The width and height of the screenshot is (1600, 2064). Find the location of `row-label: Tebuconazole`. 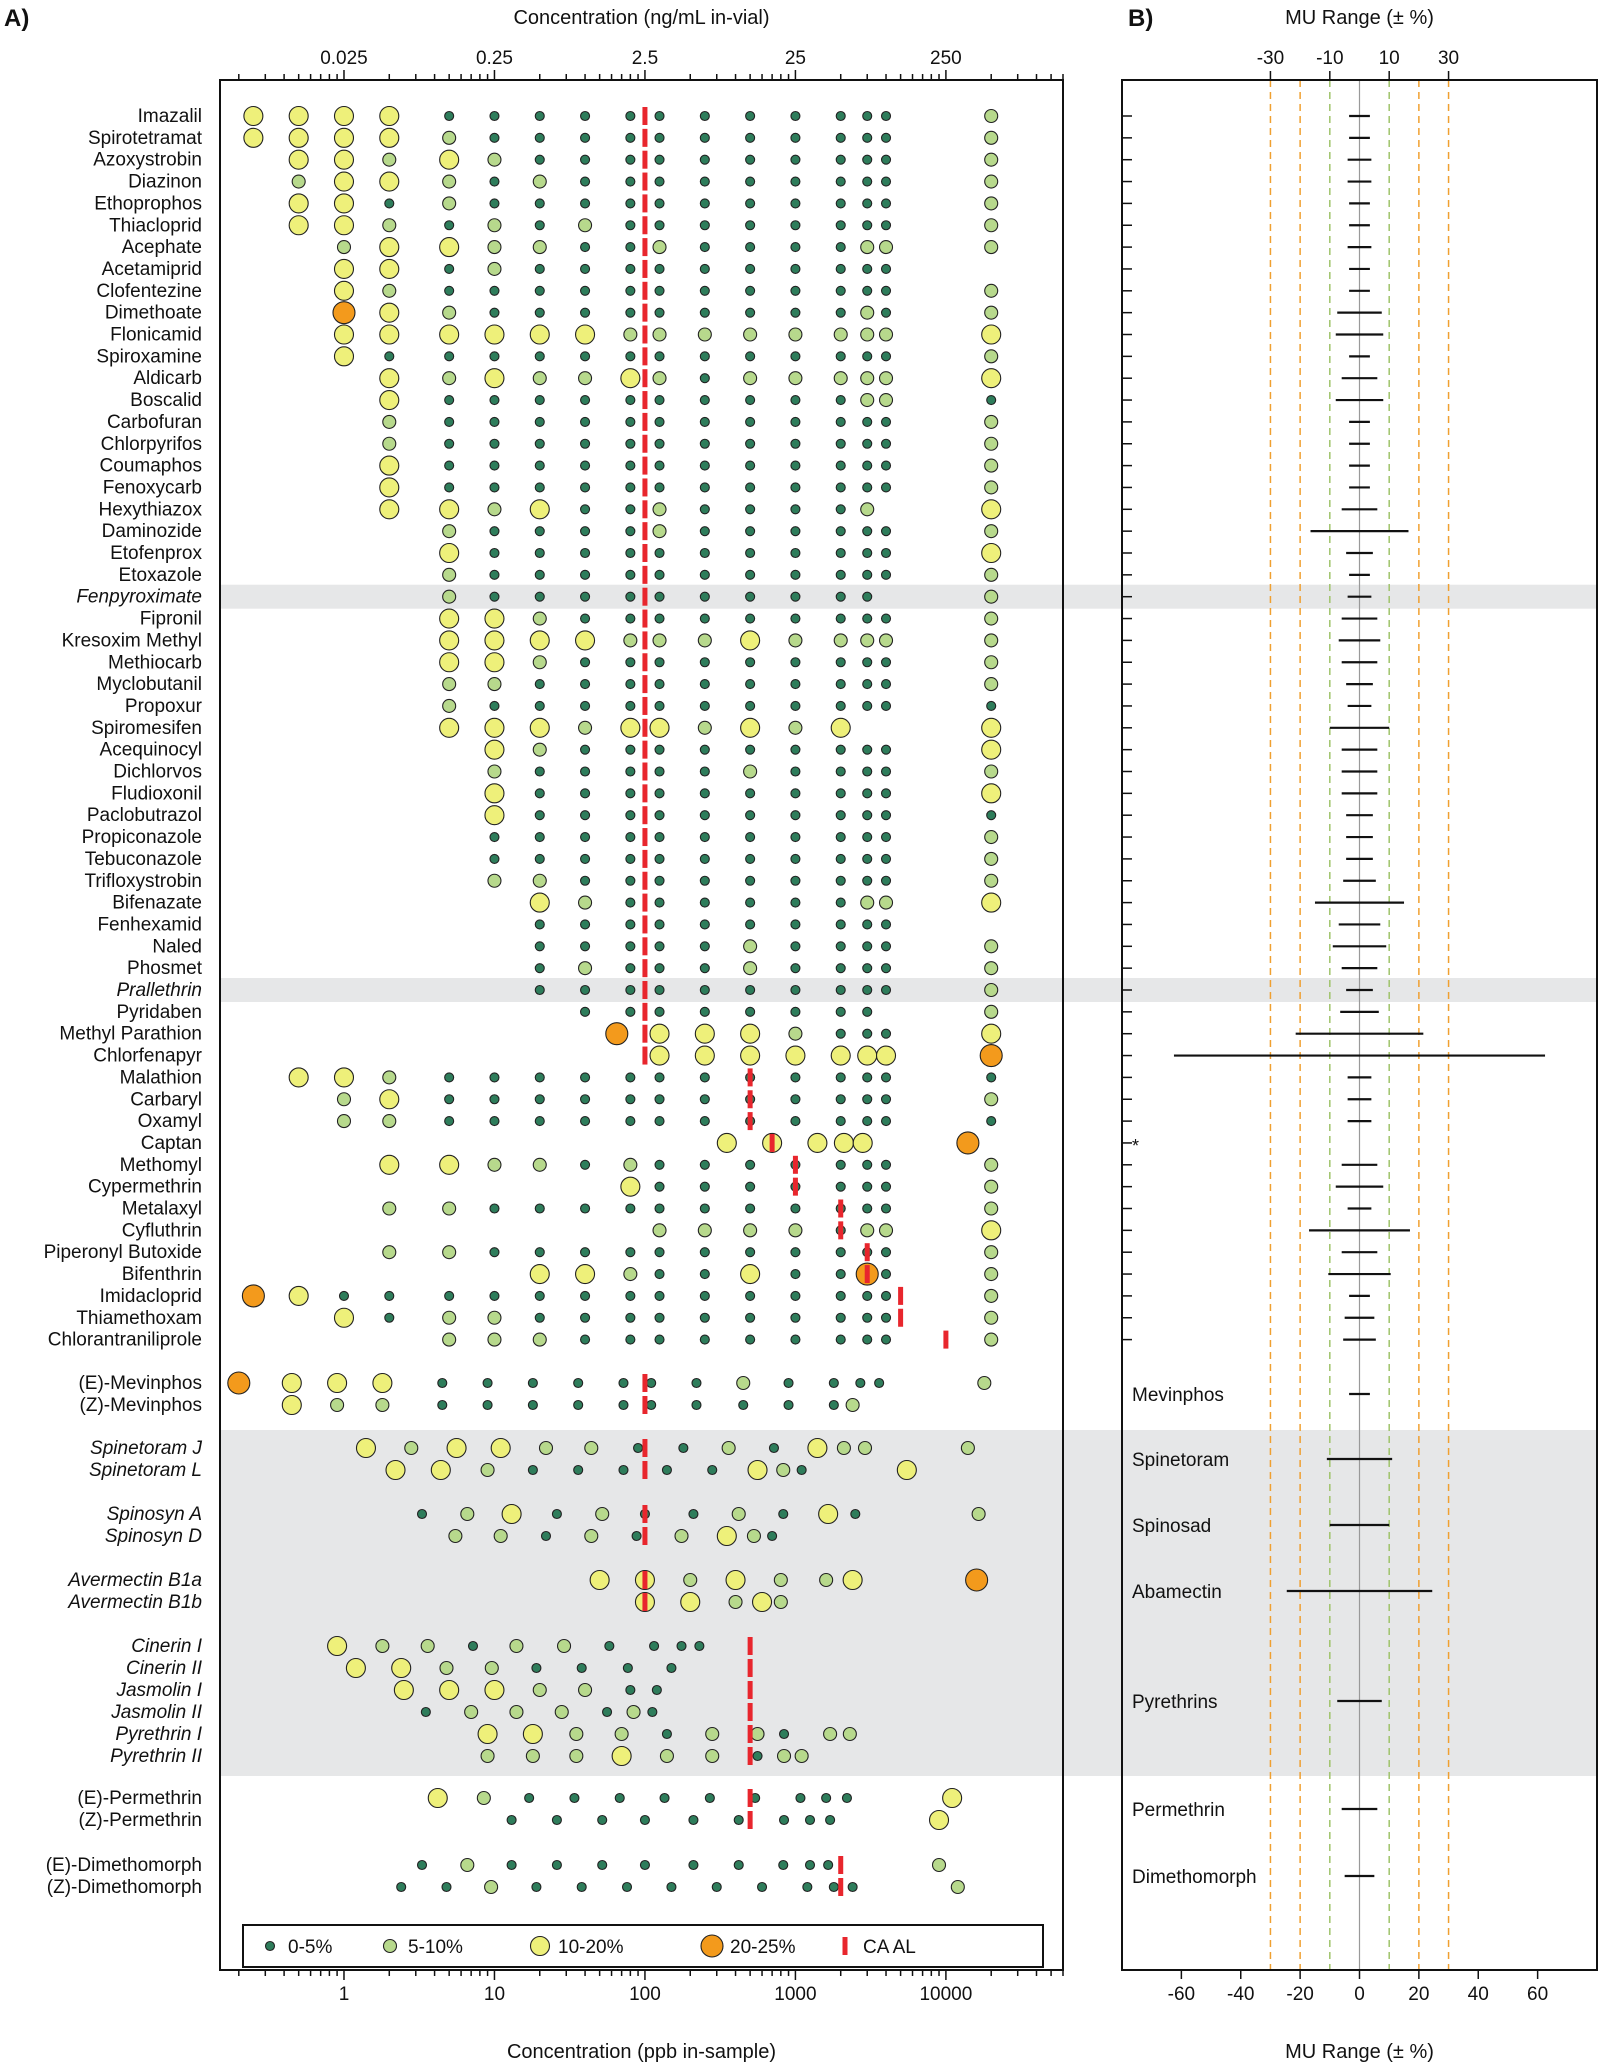

row-label: Tebuconazole is located at coordinates (143, 859).